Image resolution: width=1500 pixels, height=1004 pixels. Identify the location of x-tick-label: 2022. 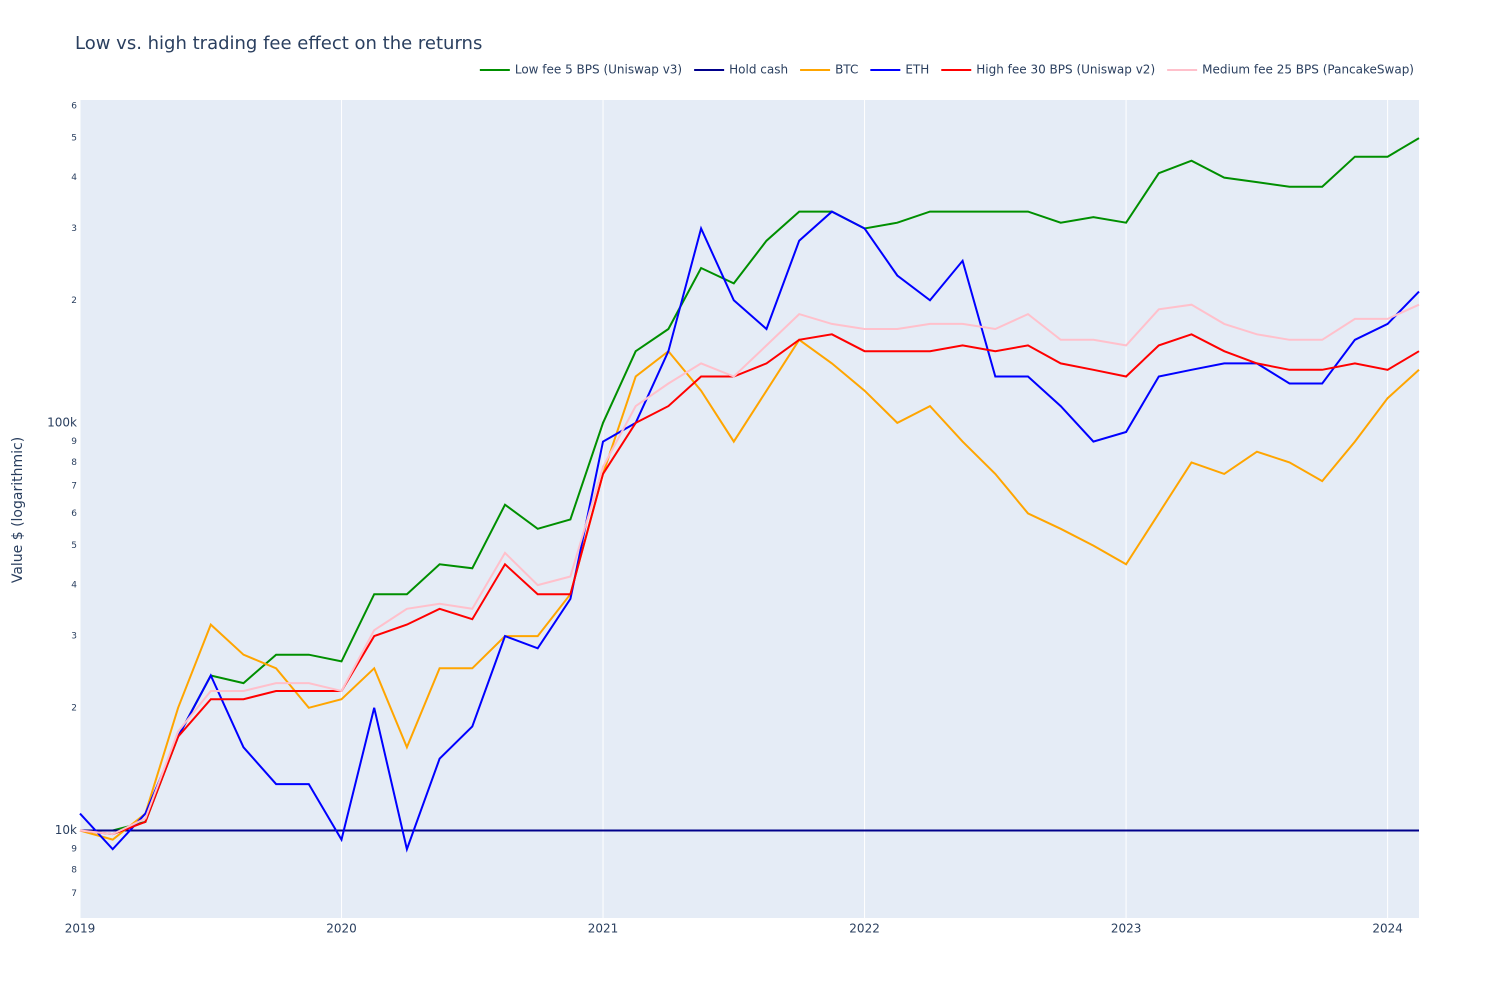
(864, 929).